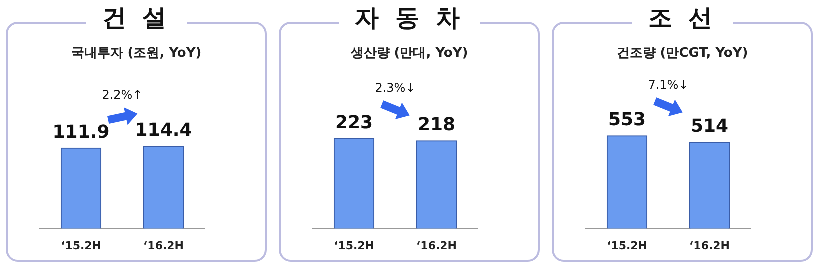 Image resolution: width=820 pixels, height=277 pixels. Describe the element at coordinates (409, 18) in the screenshot. I see `chart-title: 자 동 차` at that location.